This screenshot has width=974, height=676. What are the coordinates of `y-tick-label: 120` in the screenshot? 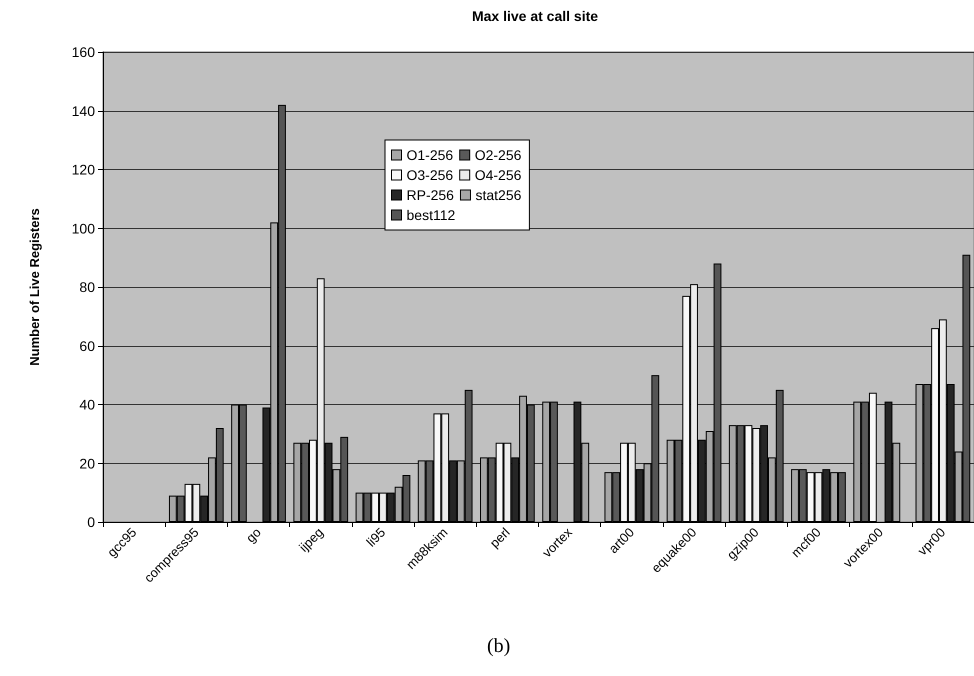 It's located at (84, 170).